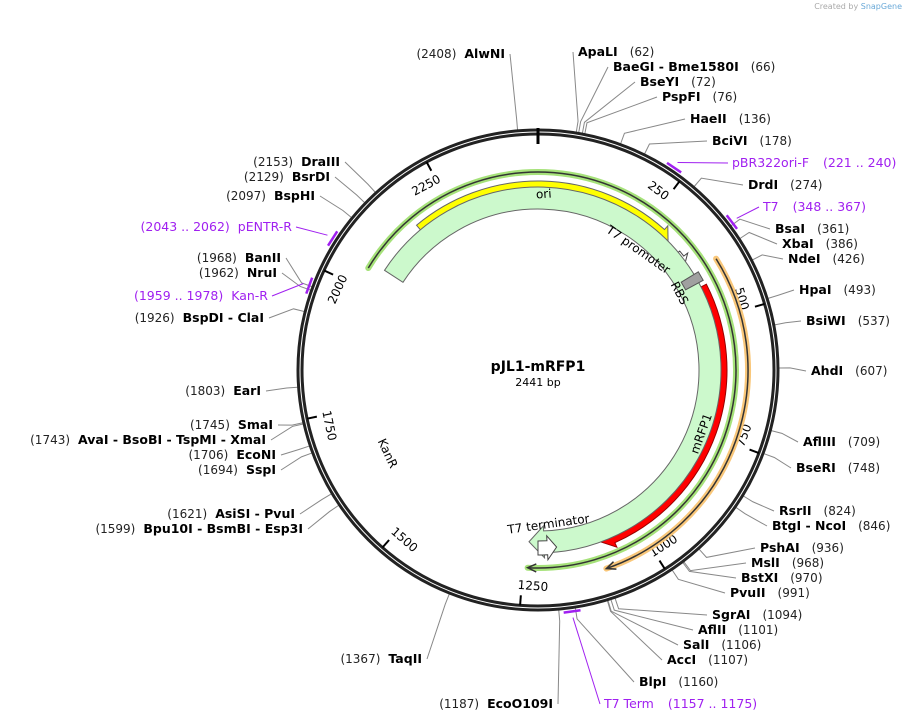 This screenshot has width=908, height=722. What do you see at coordinates (677, 414) in the screenshot?
I see `mrfp1-orf` at bounding box center [677, 414].